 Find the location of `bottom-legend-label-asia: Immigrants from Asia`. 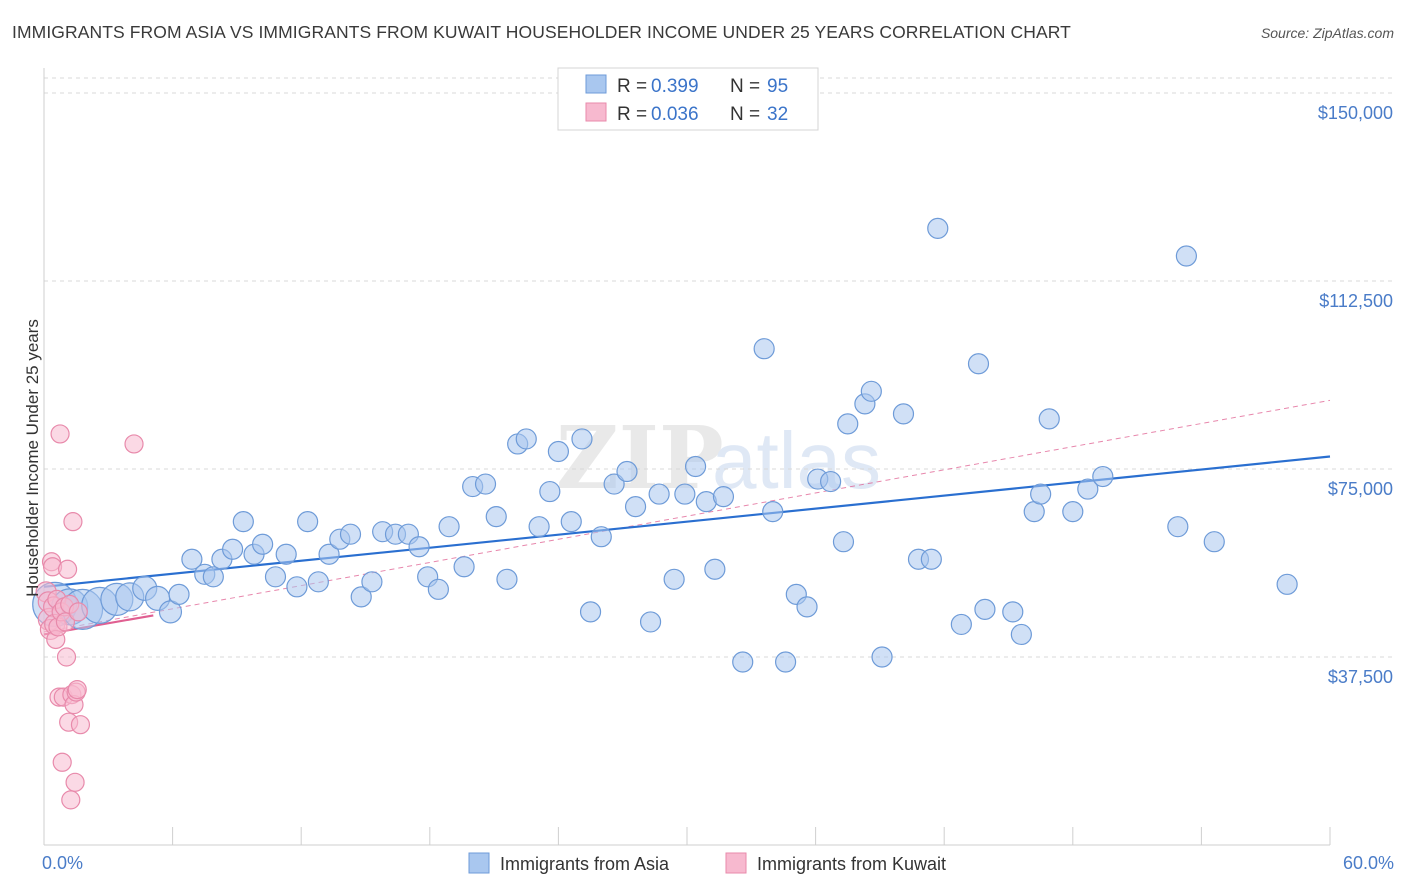

bottom-legend-label-asia: Immigrants from Asia is located at coordinates (585, 864).